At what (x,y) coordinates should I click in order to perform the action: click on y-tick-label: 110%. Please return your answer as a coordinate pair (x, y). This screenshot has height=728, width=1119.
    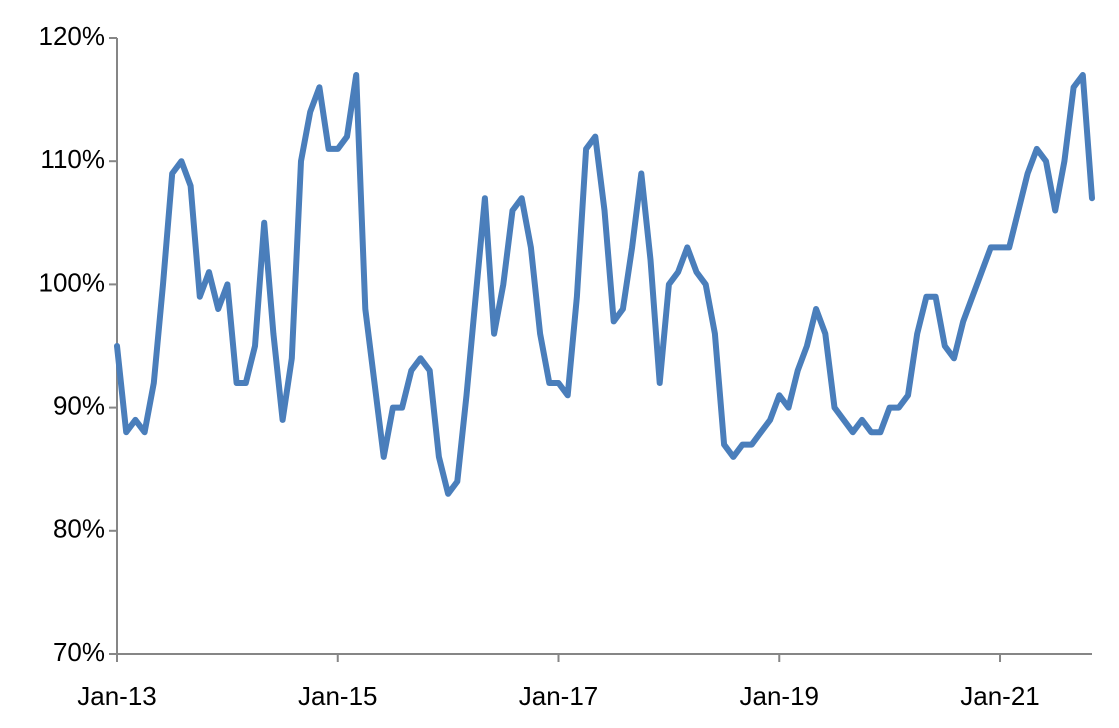
    Looking at the image, I should click on (72, 159).